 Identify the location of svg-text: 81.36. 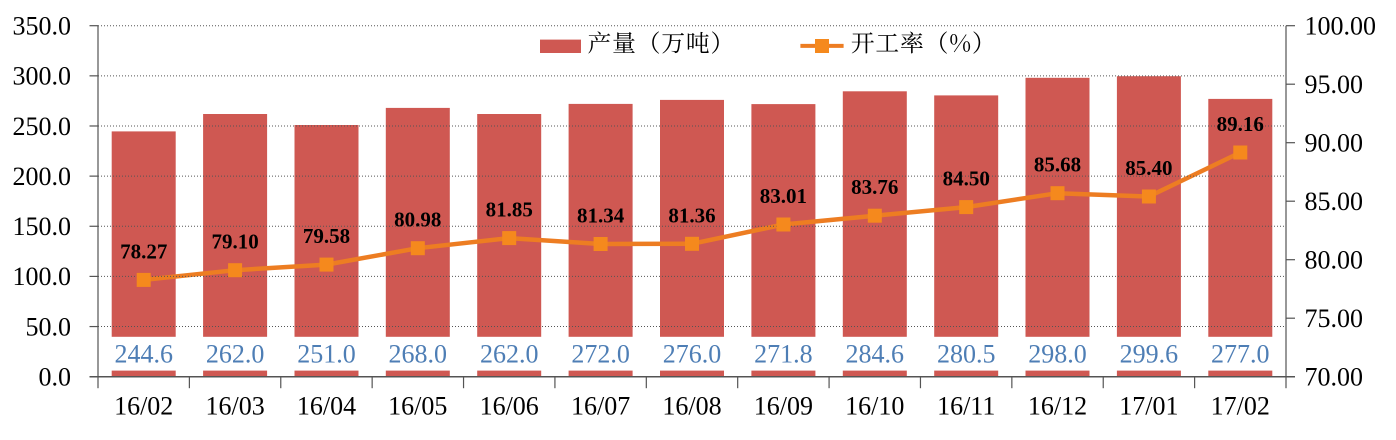
(691, 215).